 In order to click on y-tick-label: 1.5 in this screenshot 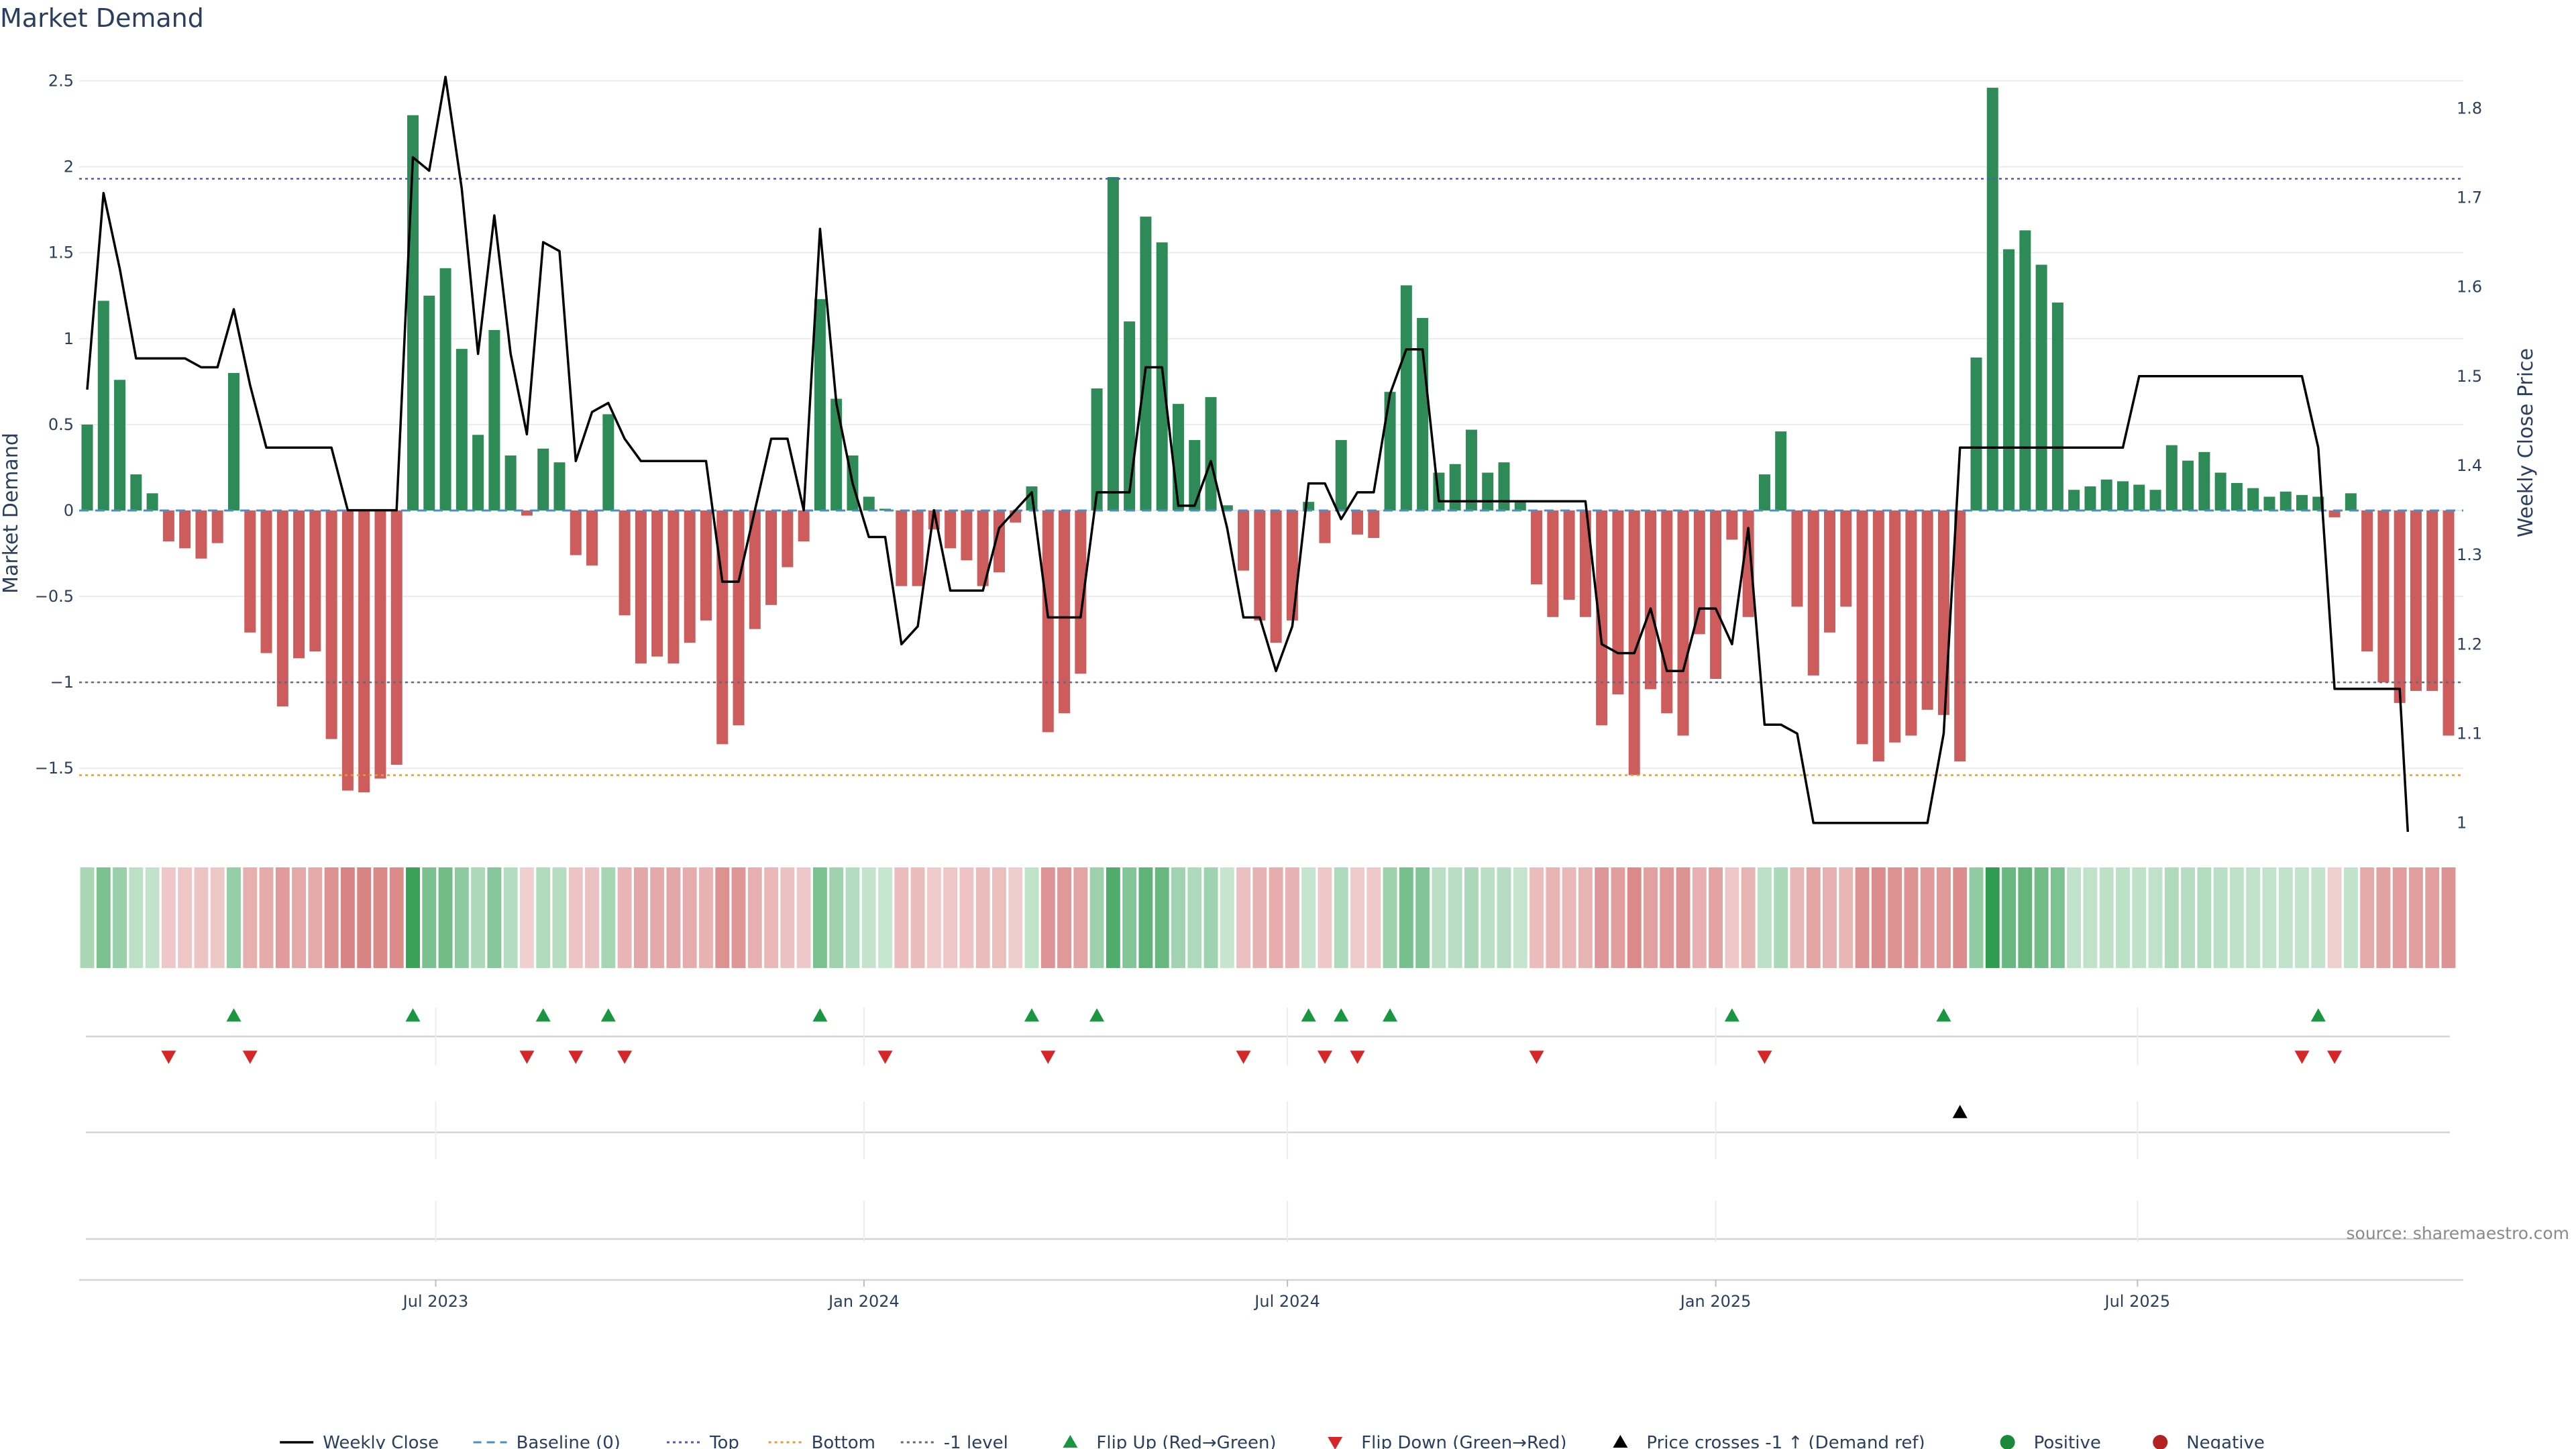, I will do `click(61, 253)`.